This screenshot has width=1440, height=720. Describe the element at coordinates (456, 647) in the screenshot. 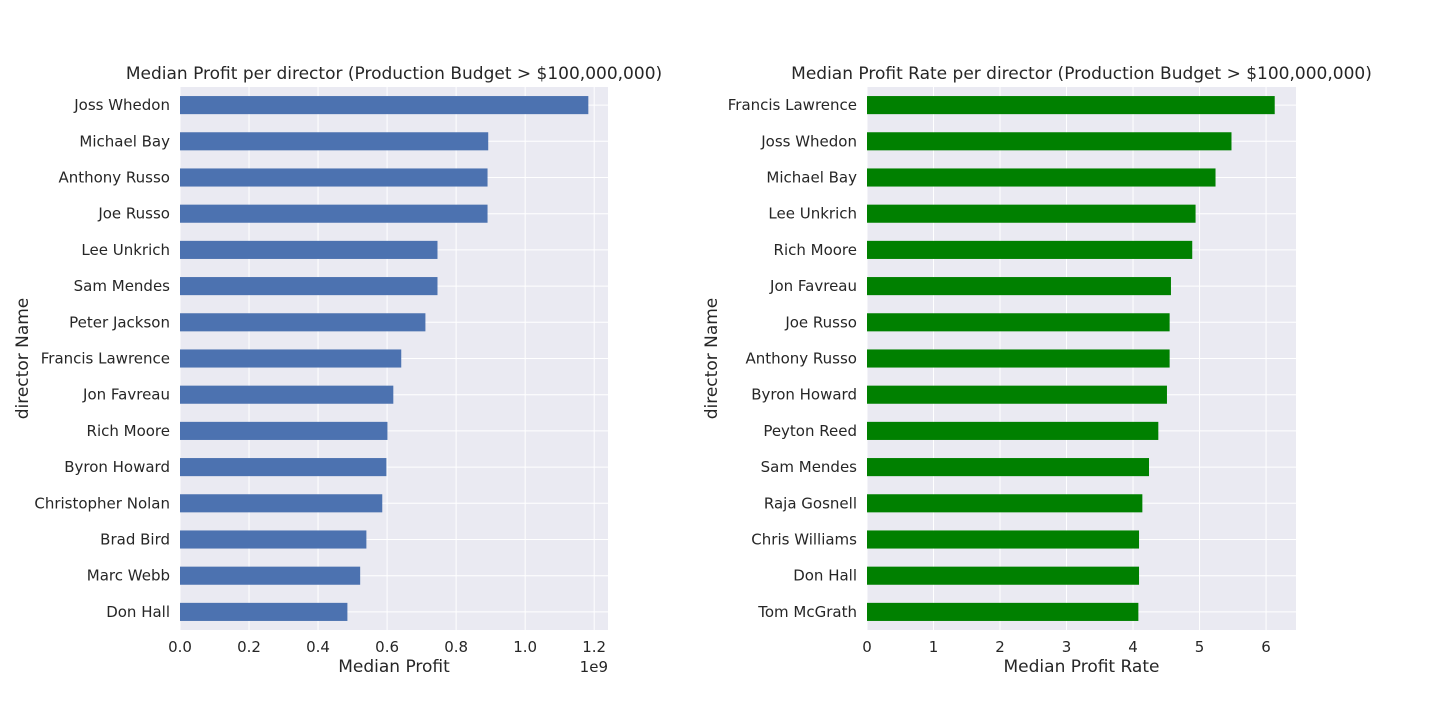

I see `profit-x-tick-label: 0.8` at that location.